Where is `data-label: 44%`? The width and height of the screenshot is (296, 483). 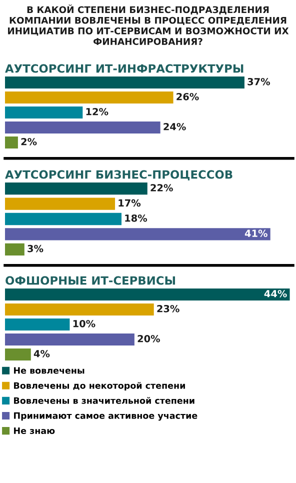
data-label: 44% is located at coordinates (275, 294).